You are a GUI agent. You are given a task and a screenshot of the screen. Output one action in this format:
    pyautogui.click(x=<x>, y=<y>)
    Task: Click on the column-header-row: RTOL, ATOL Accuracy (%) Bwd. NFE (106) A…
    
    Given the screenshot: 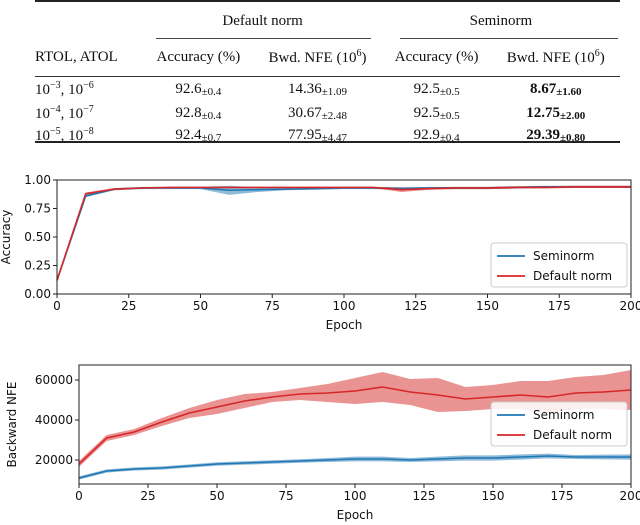 What is the action you would take?
    pyautogui.click(x=327, y=57)
    